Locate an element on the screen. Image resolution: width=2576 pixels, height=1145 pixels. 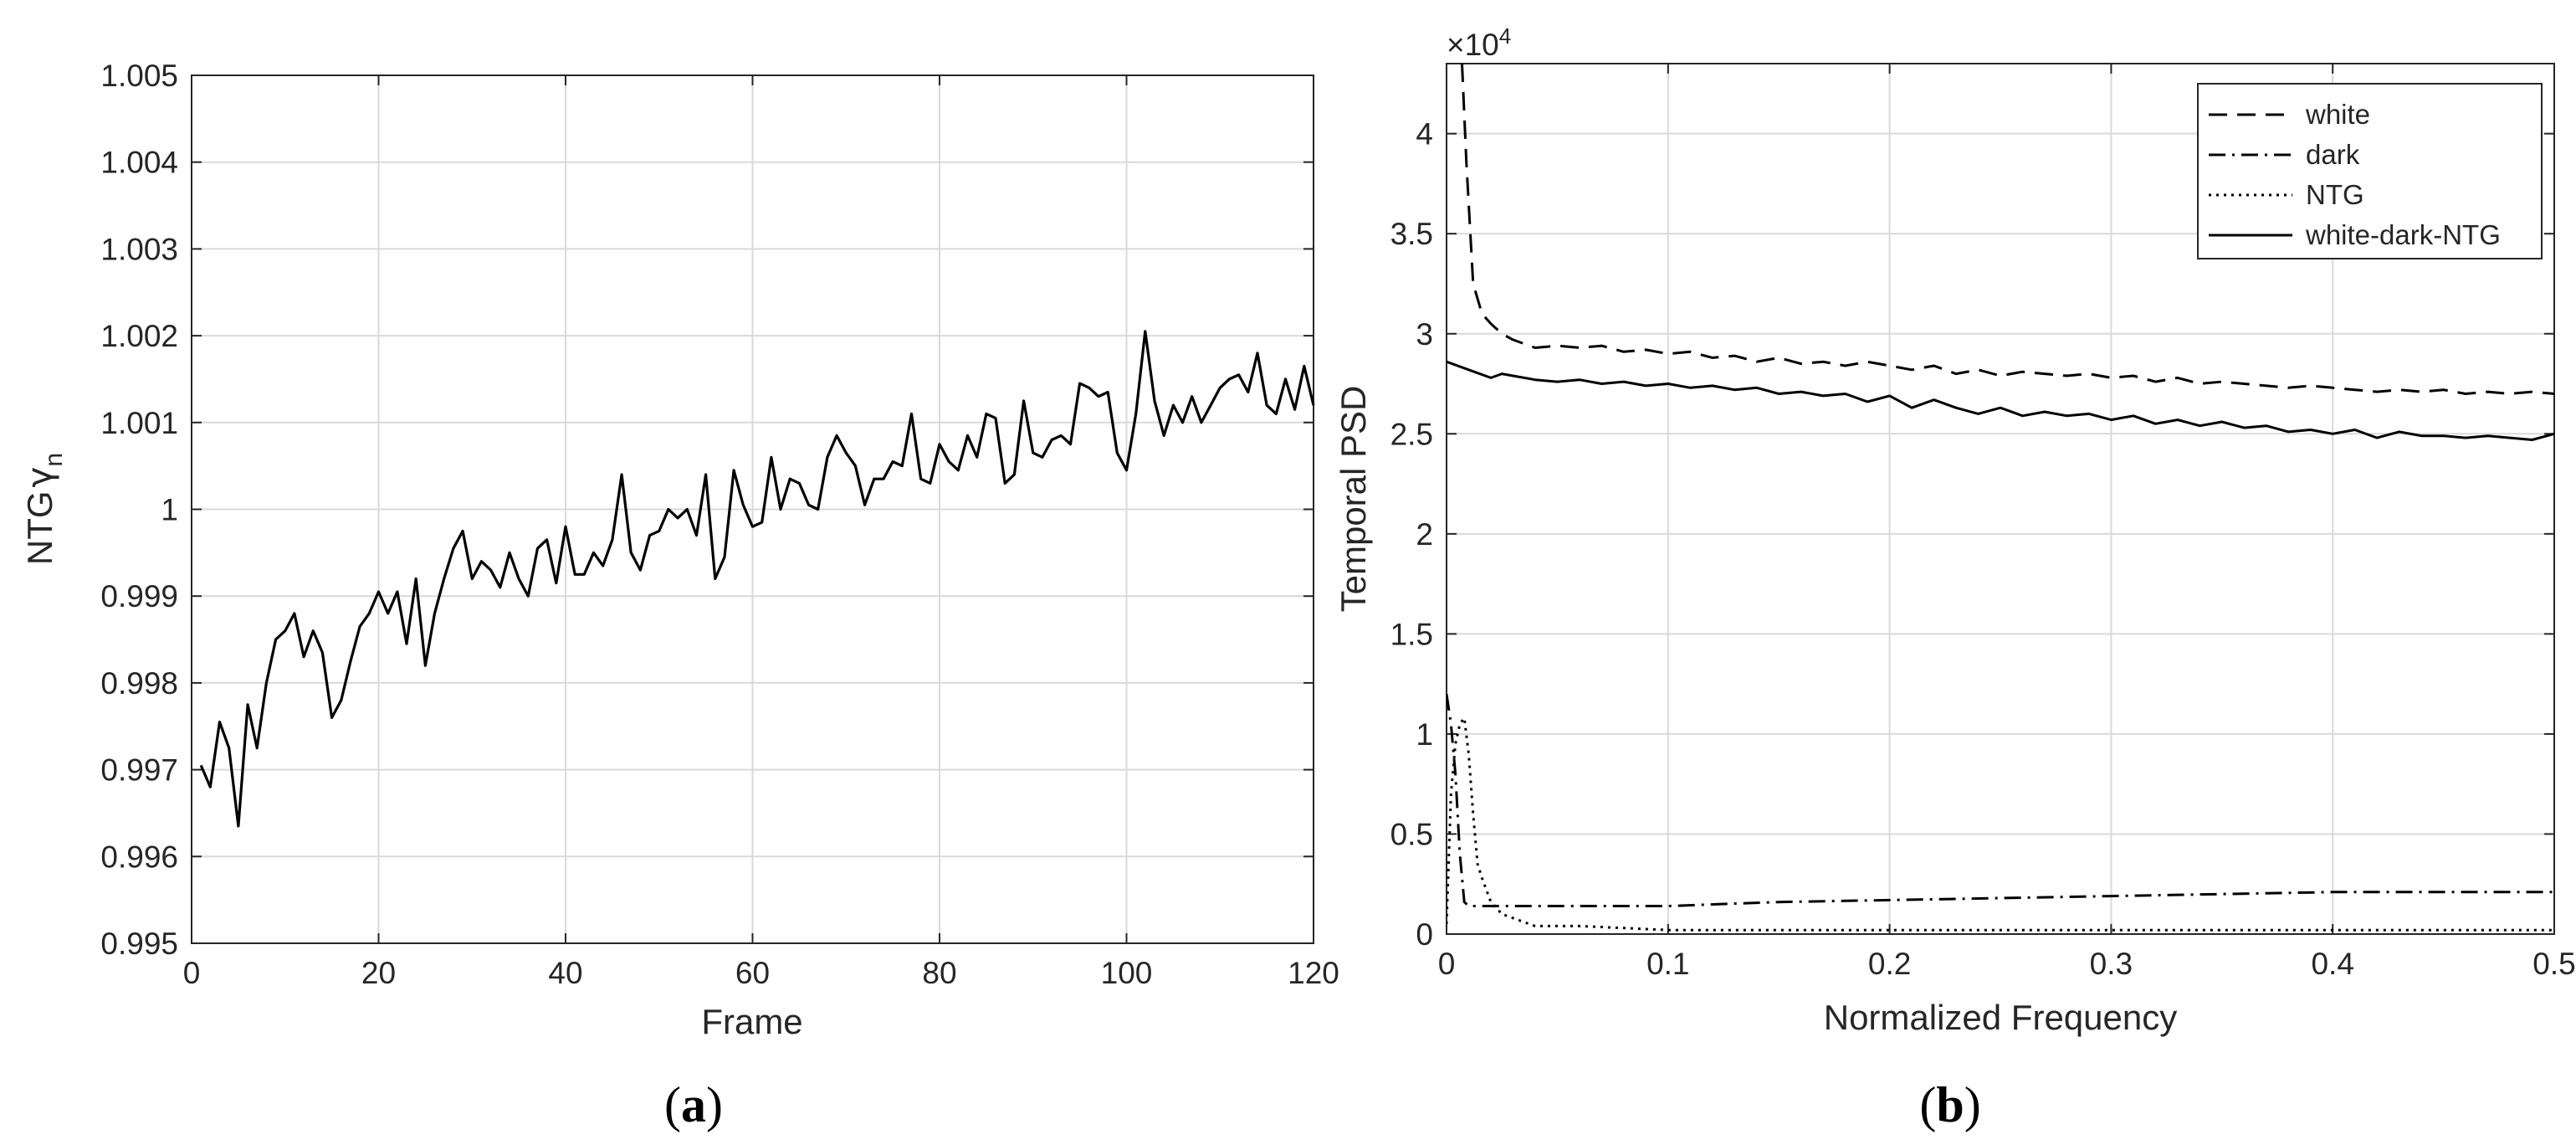
series-line-dark is located at coordinates (2001, 800).